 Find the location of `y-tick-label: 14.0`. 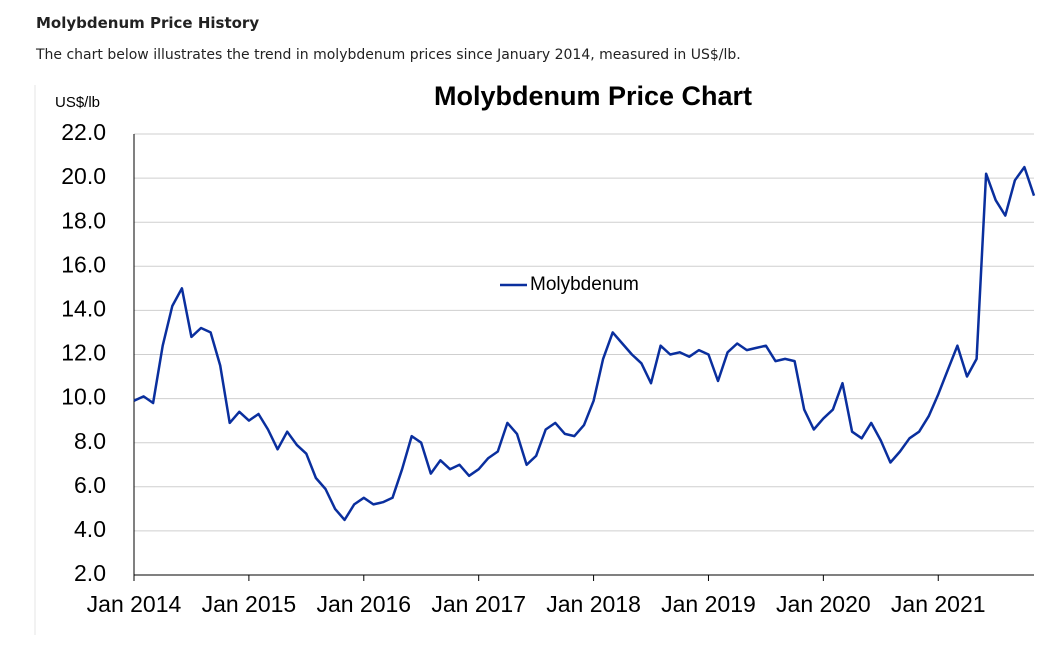

y-tick-label: 14.0 is located at coordinates (83, 308).